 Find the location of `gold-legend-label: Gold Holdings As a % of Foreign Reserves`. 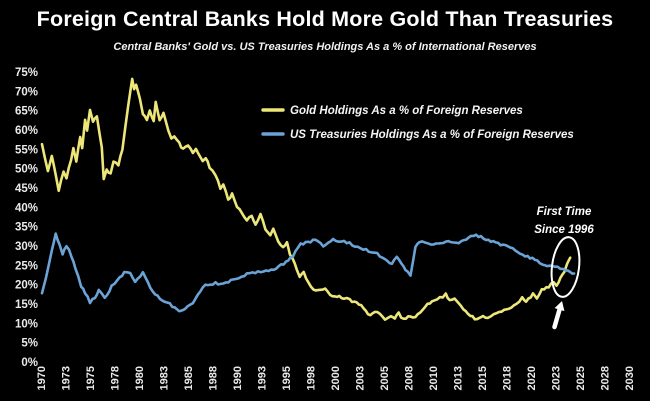

gold-legend-label: Gold Holdings As a % of Foreign Reserves is located at coordinates (406, 111).